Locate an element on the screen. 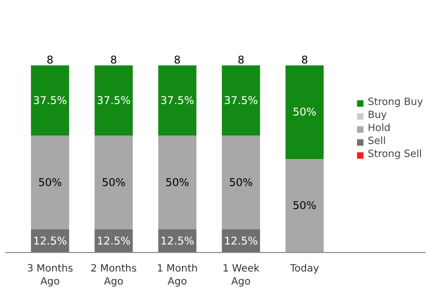 The image size is (440, 300). x-tick-label: 3 Months Ago is located at coordinates (50, 276).